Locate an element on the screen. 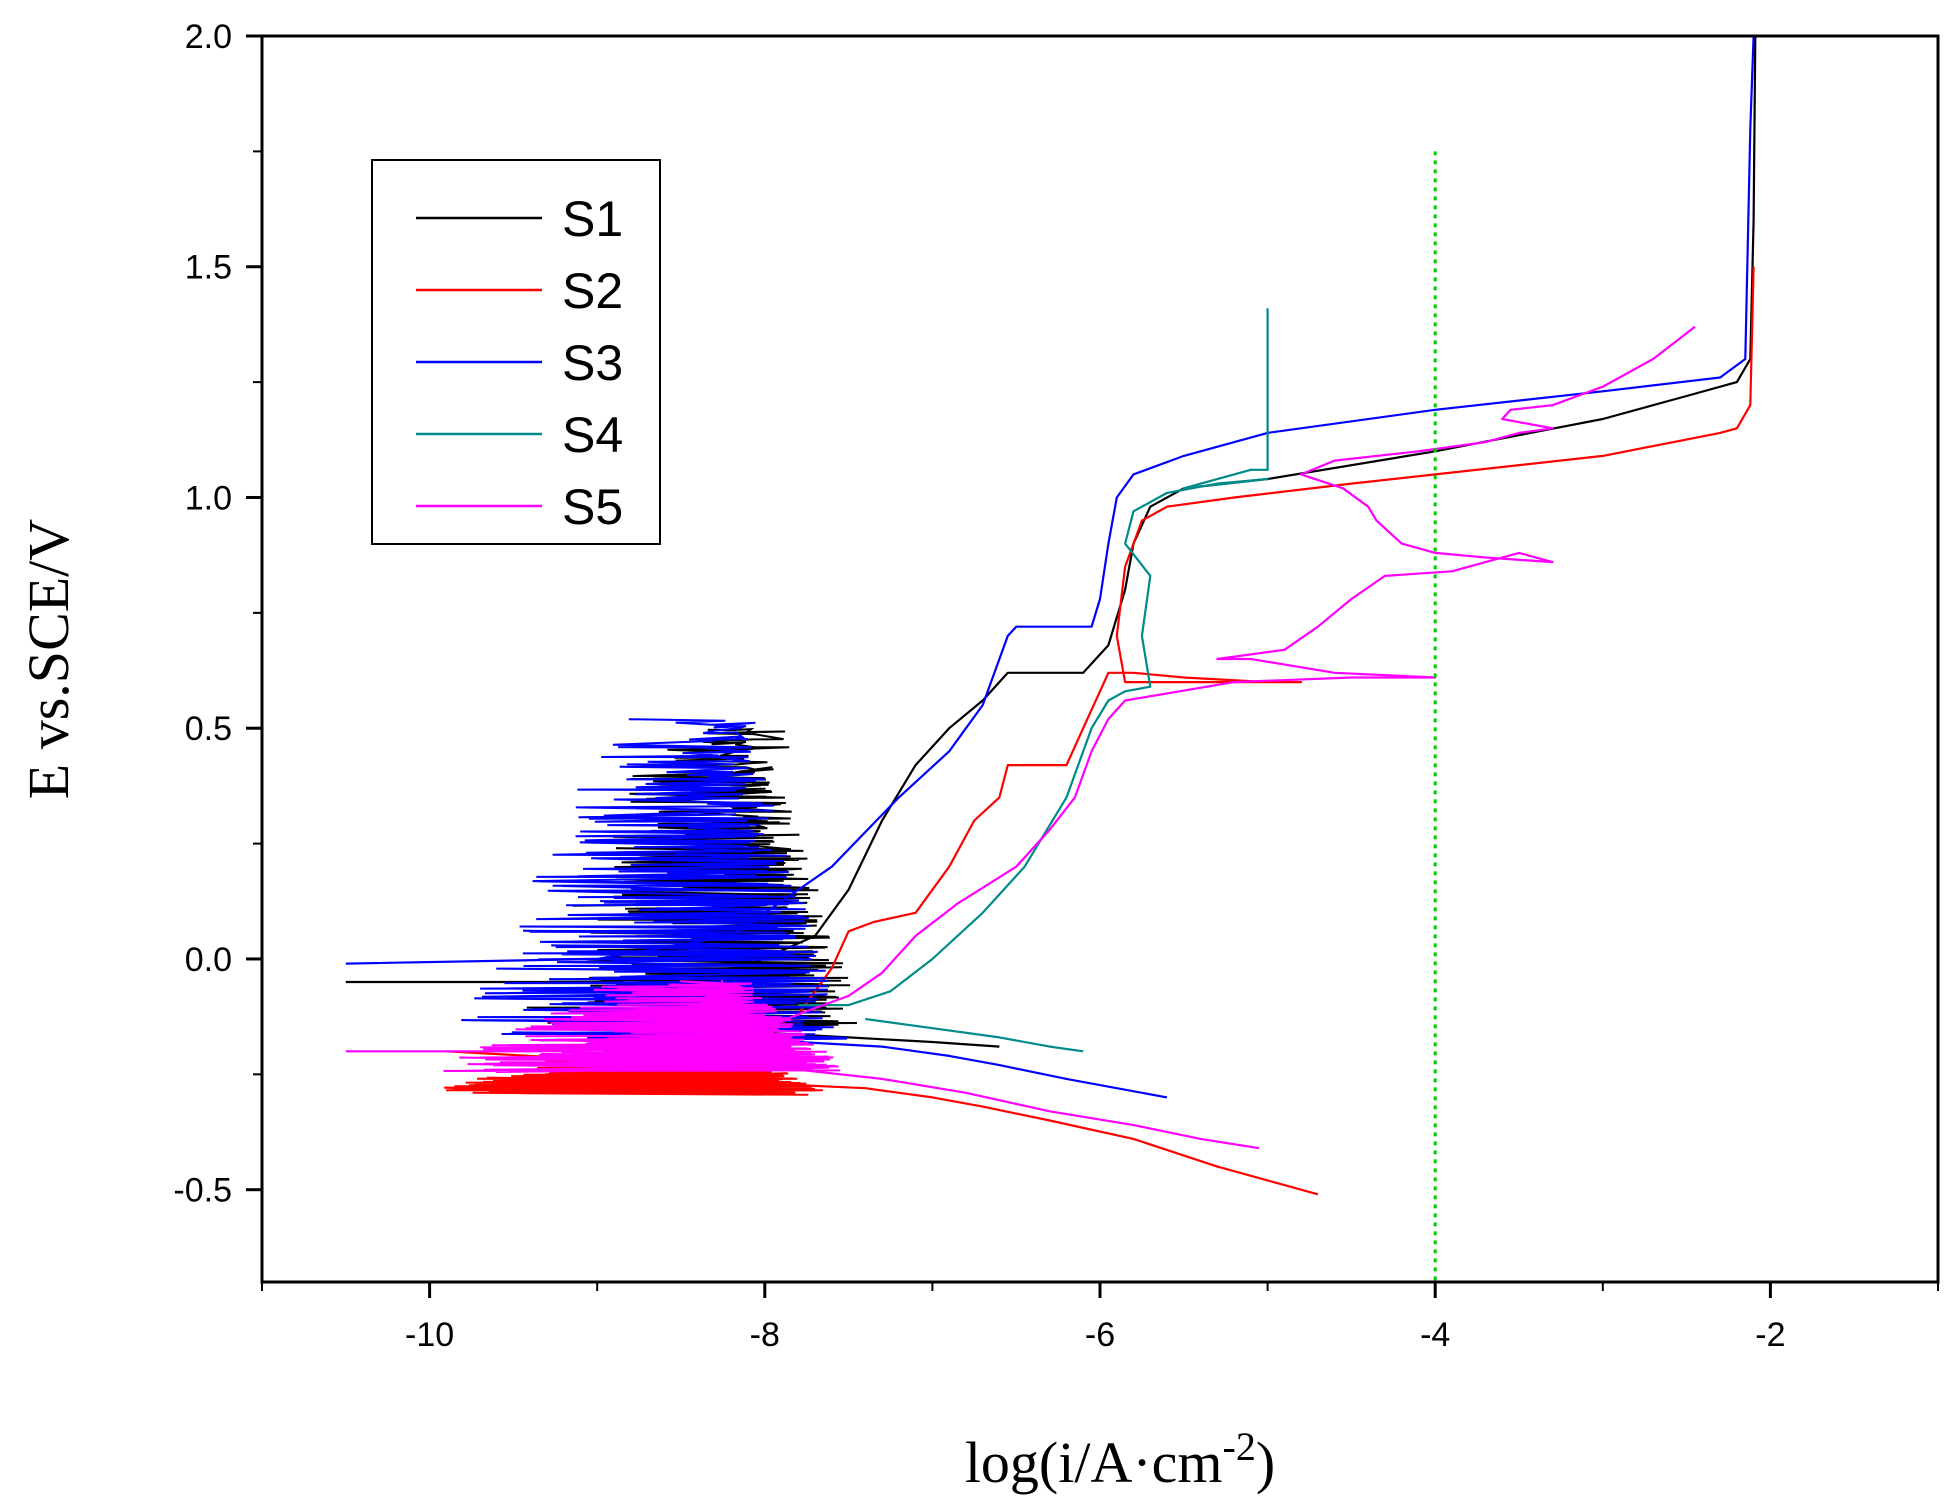 The image size is (1951, 1505). series-s3-cathodic-line is located at coordinates (932, 1065).